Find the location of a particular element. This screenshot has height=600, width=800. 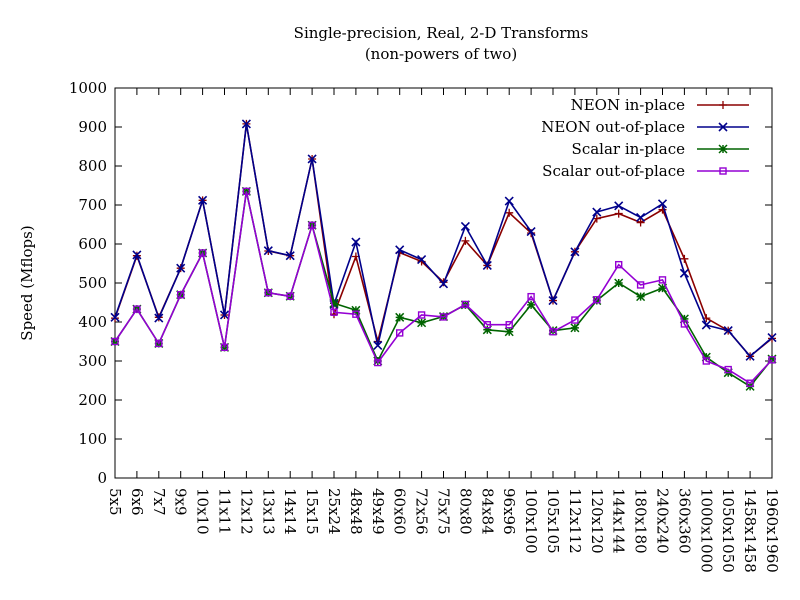

legend-item: NEON in-place is located at coordinates (660, 105).